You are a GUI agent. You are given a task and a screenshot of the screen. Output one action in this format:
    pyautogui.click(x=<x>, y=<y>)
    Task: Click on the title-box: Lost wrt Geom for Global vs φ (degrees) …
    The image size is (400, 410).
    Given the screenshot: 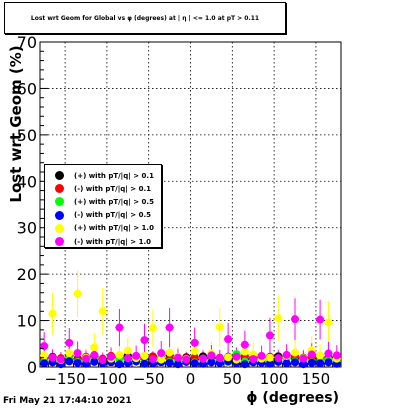 What is the action you would take?
    pyautogui.click(x=145, y=18)
    